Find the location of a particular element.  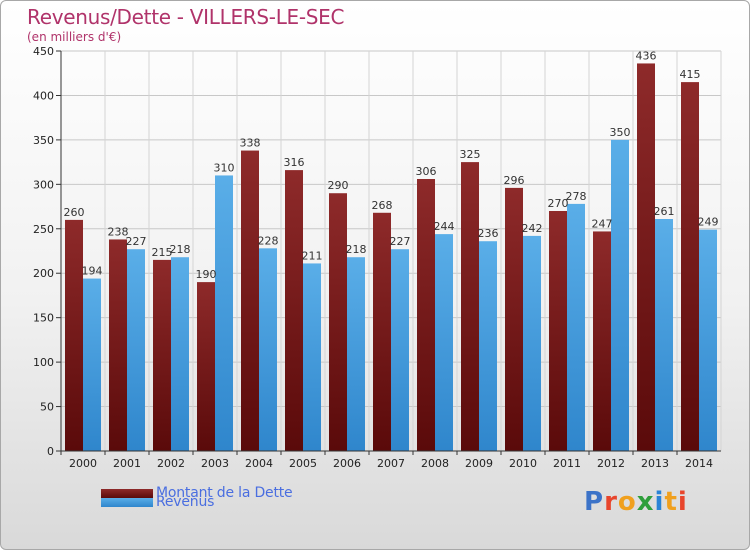

data-label-dette-2014: 415 is located at coordinates (690, 74).